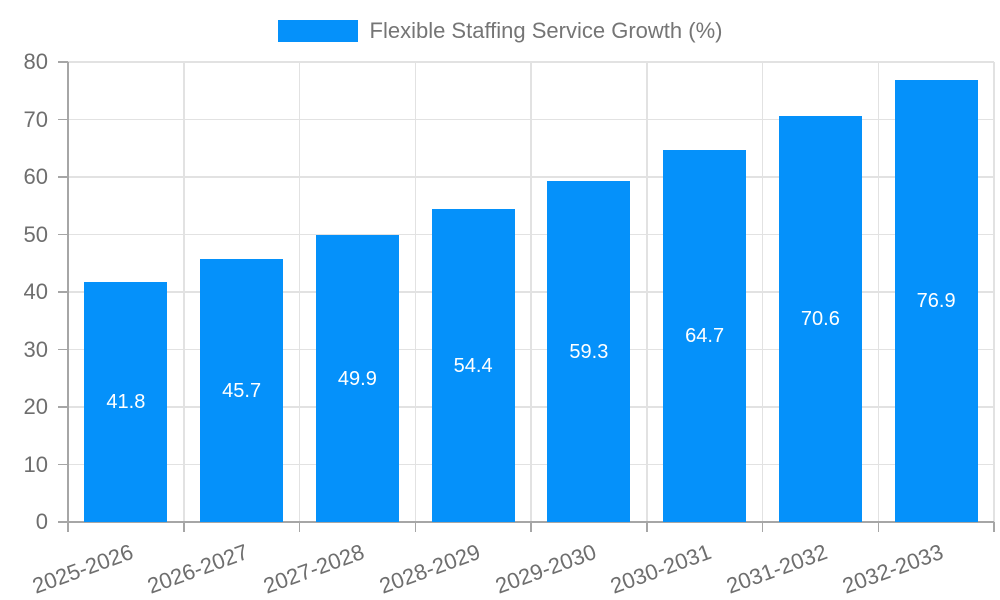  Describe the element at coordinates (68, 297) in the screenshot. I see `y-axis-line` at that location.